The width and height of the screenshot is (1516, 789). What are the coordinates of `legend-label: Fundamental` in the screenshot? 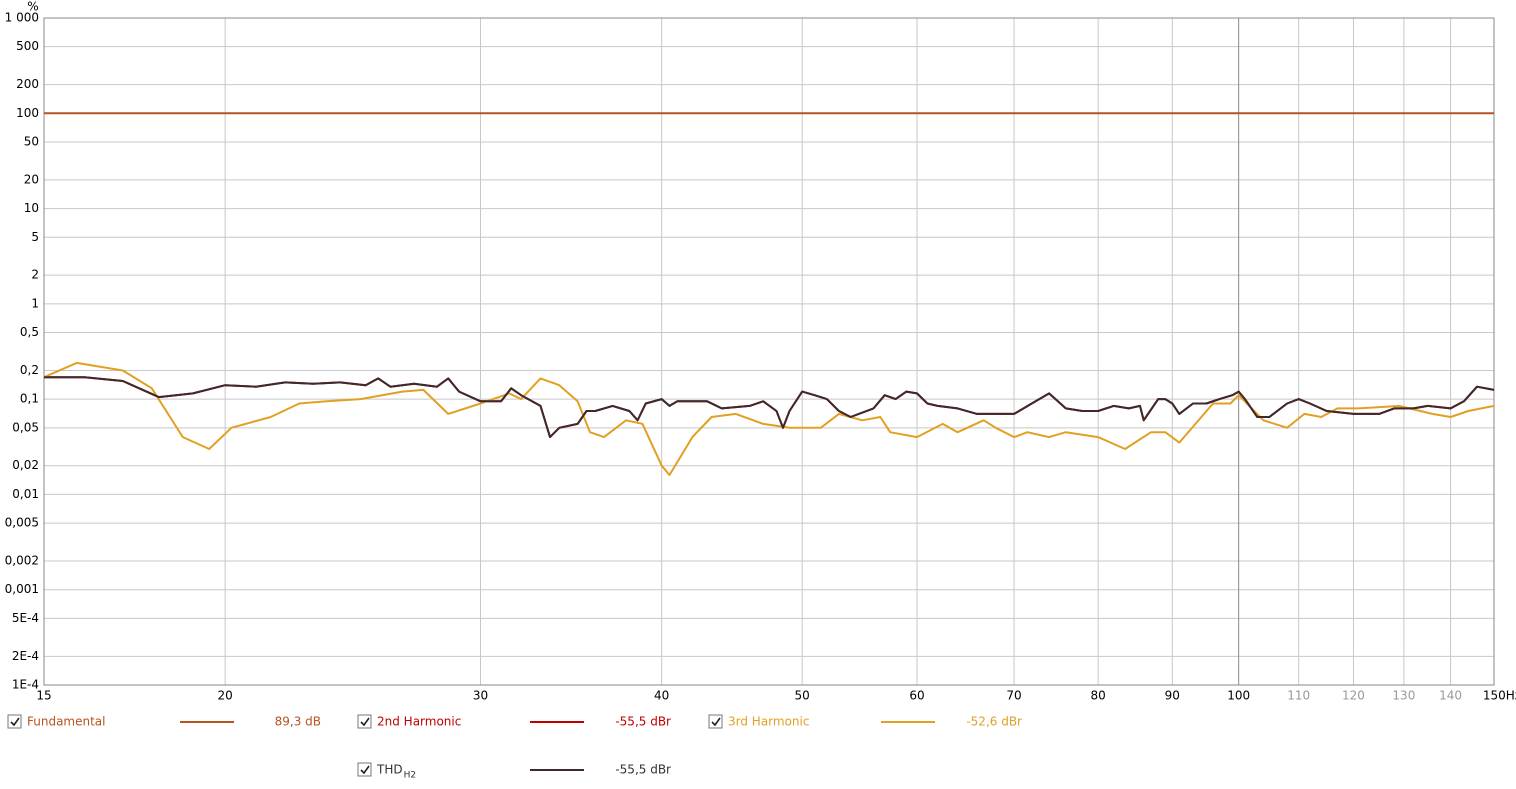 It's located at (66, 722).